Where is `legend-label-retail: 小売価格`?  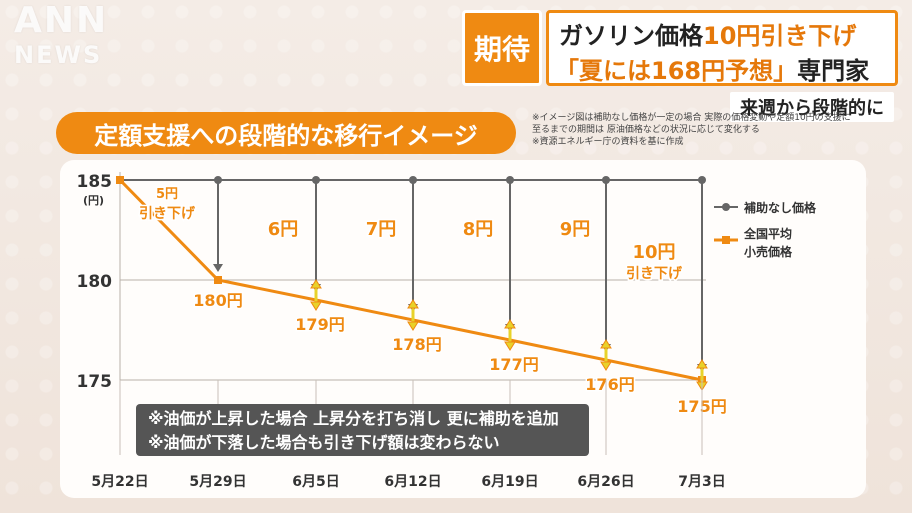 legend-label-retail: 小売価格 is located at coordinates (768, 251).